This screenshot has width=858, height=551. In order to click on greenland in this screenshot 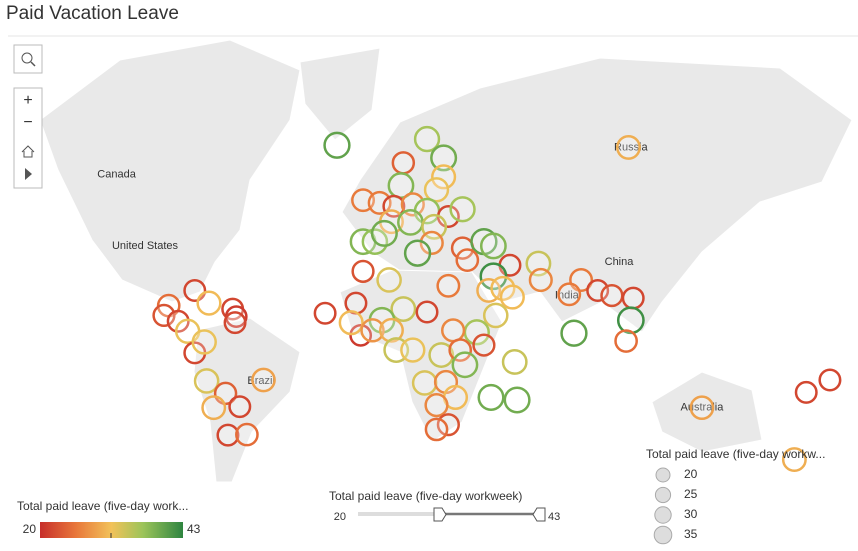, I will do `click(340, 94)`.